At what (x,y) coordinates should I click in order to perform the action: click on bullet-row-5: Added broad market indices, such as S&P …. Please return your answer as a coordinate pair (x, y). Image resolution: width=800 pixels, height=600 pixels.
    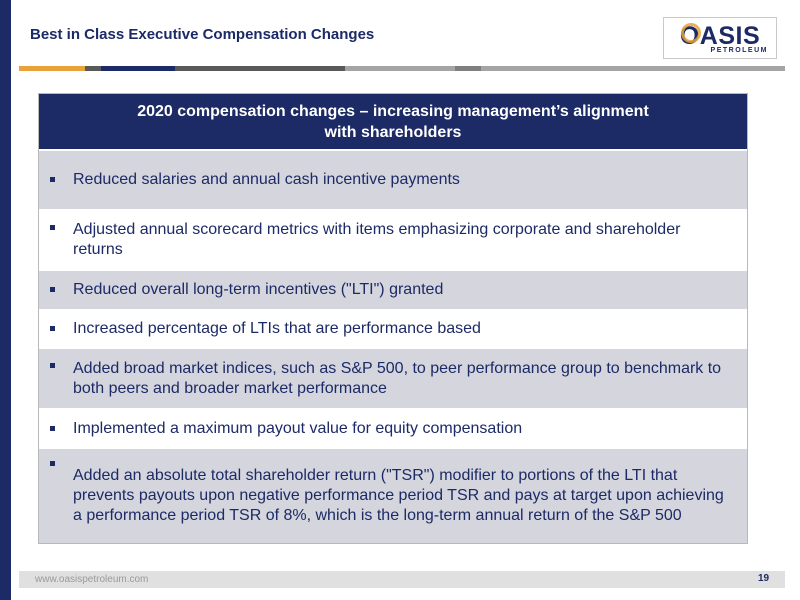
    Looking at the image, I should click on (393, 379).